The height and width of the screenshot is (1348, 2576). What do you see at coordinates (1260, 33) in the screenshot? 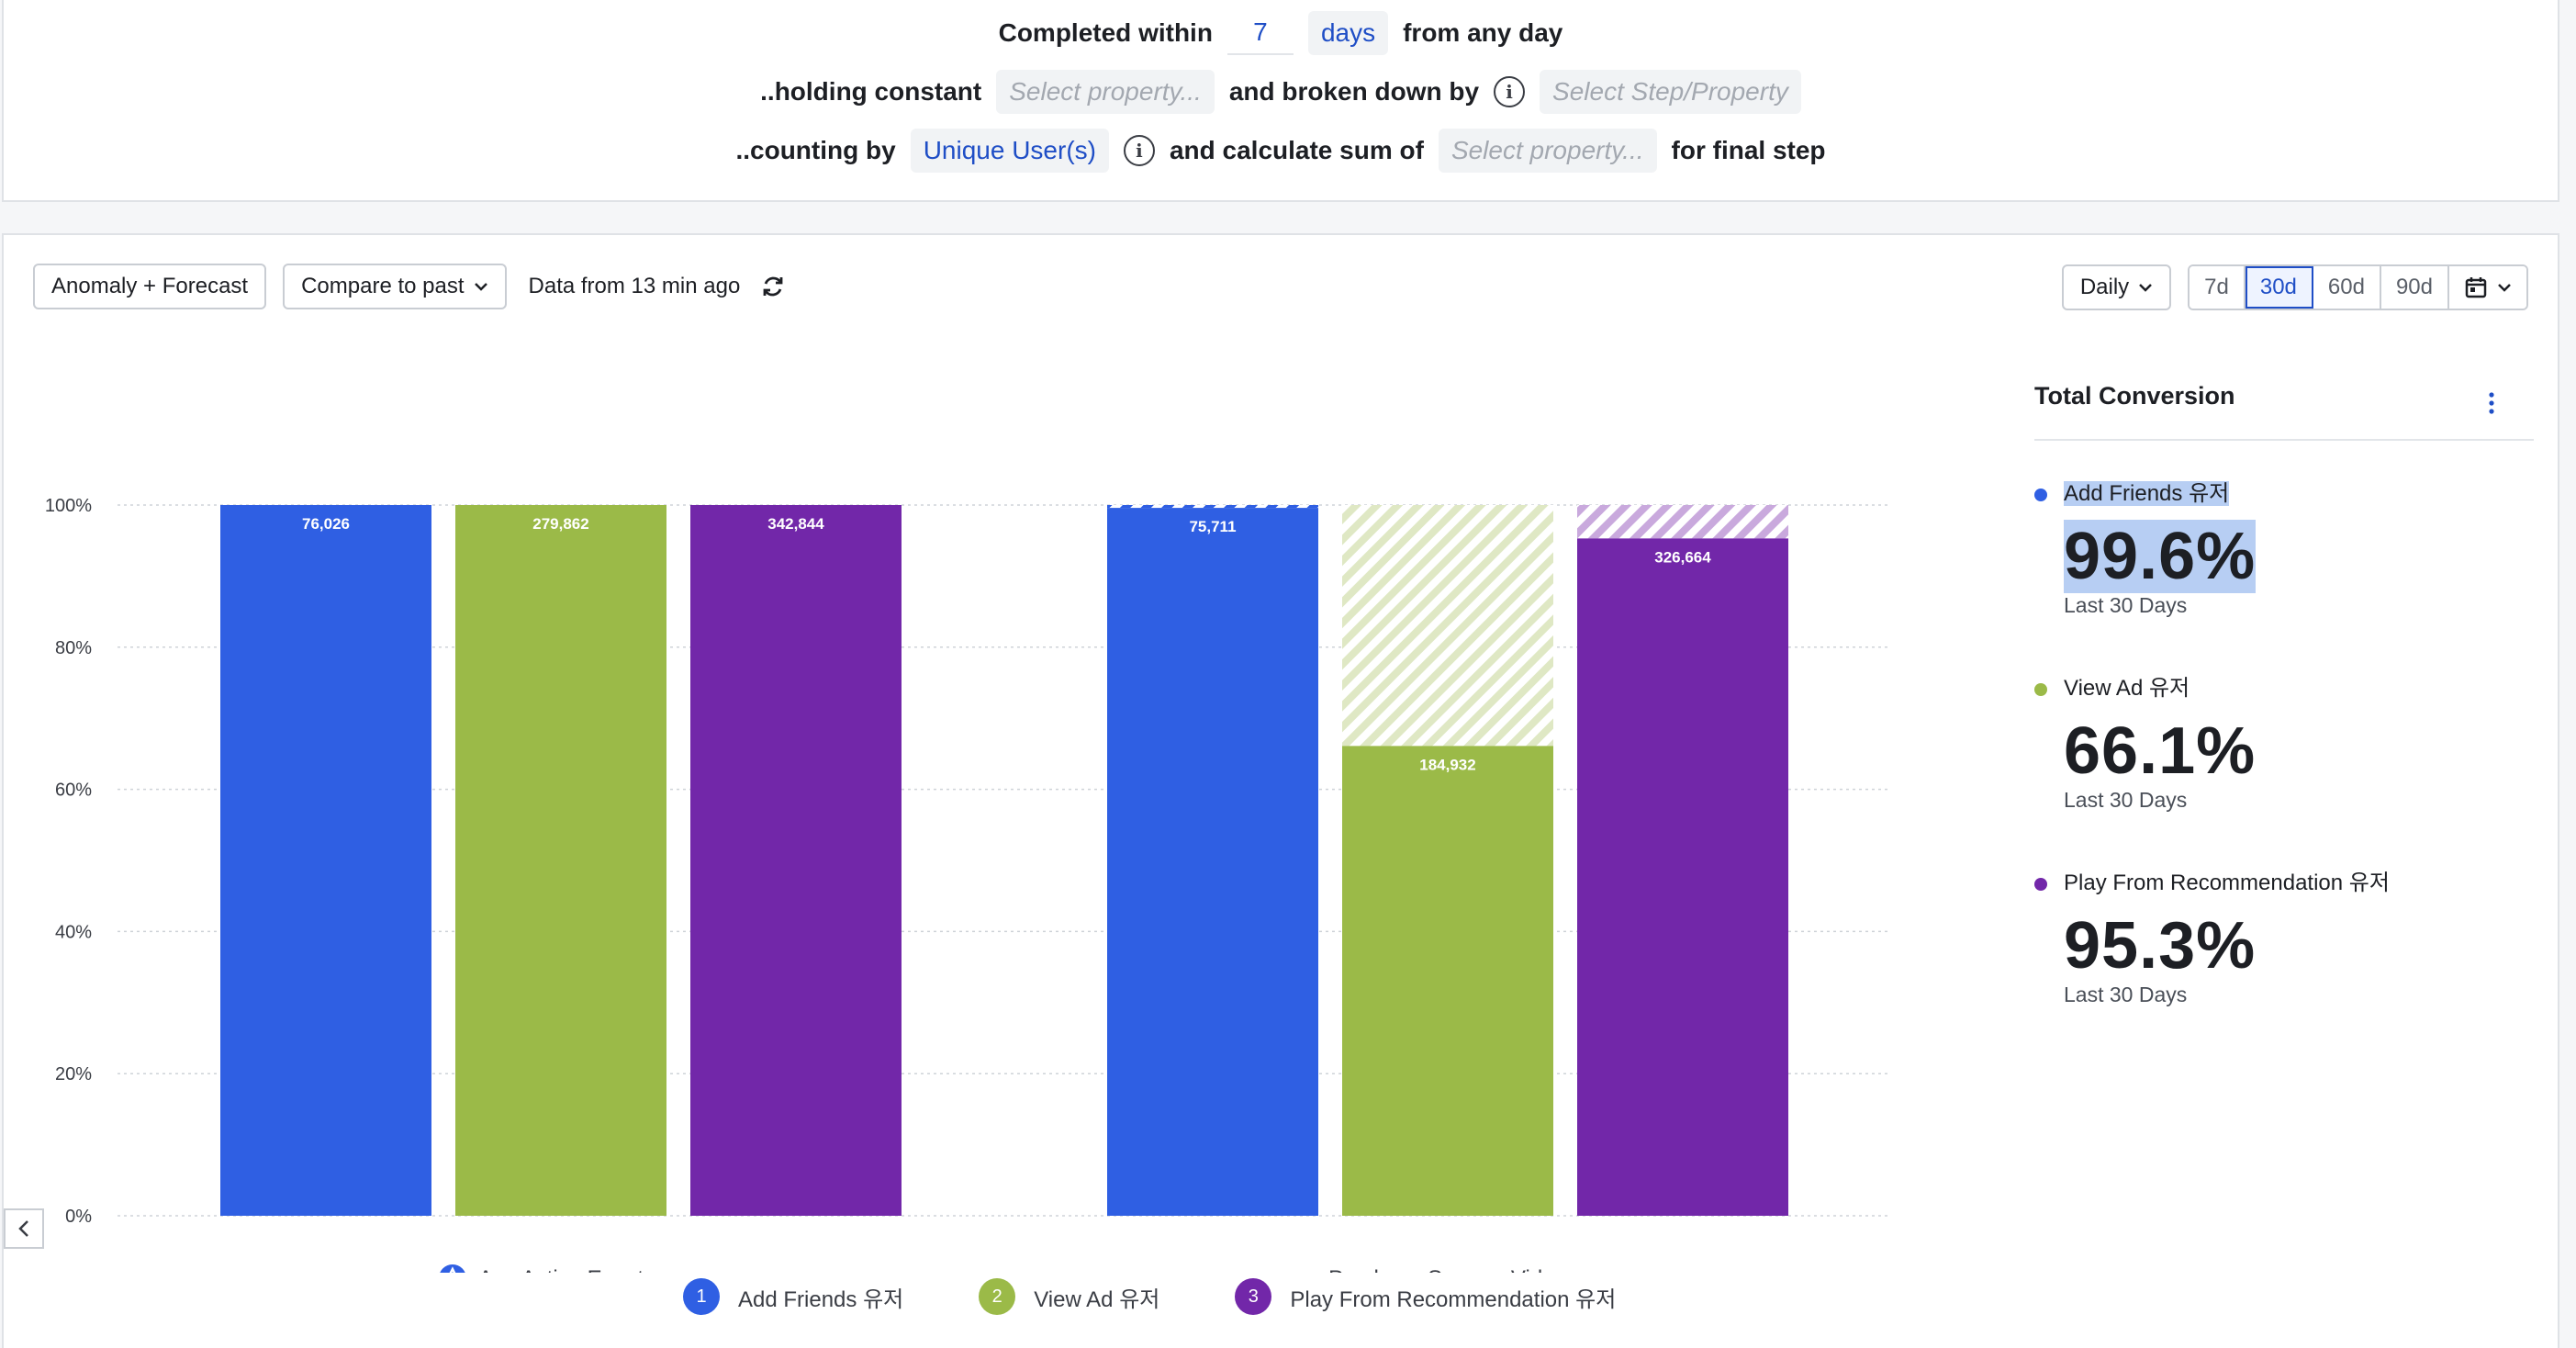
I see `window-value-input: 7` at bounding box center [1260, 33].